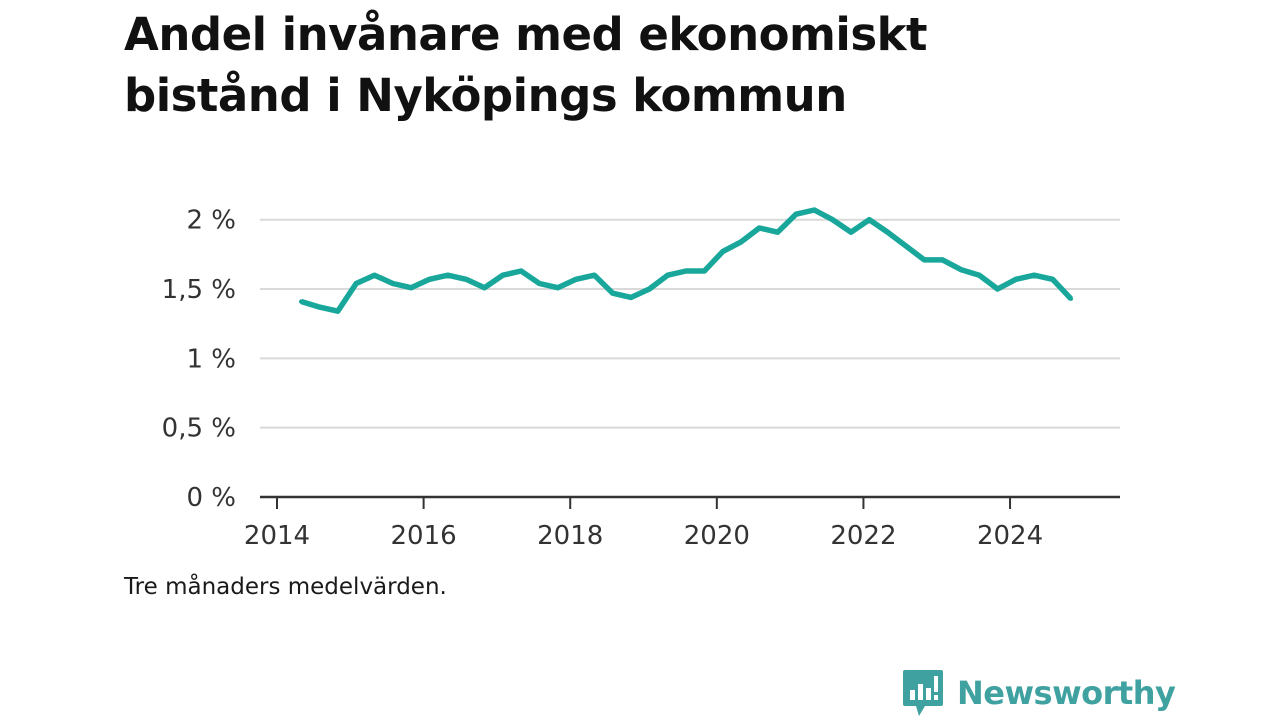 The image size is (1280, 720). Describe the element at coordinates (199, 429) in the screenshot. I see `y-tick-label: 0,5 %` at that location.